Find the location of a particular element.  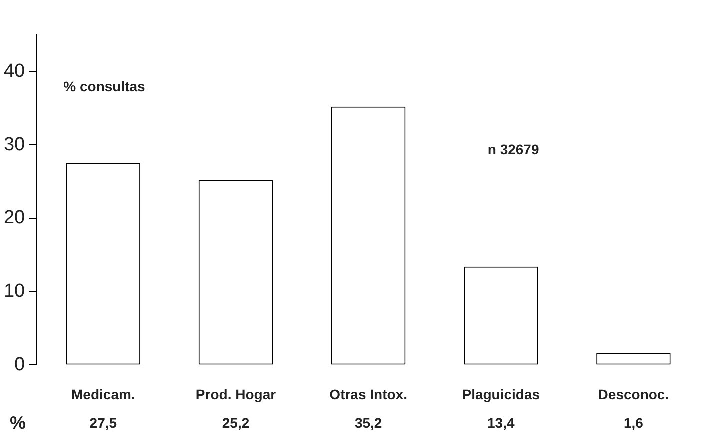

x-tick-label: Plaguicidas is located at coordinates (501, 394).